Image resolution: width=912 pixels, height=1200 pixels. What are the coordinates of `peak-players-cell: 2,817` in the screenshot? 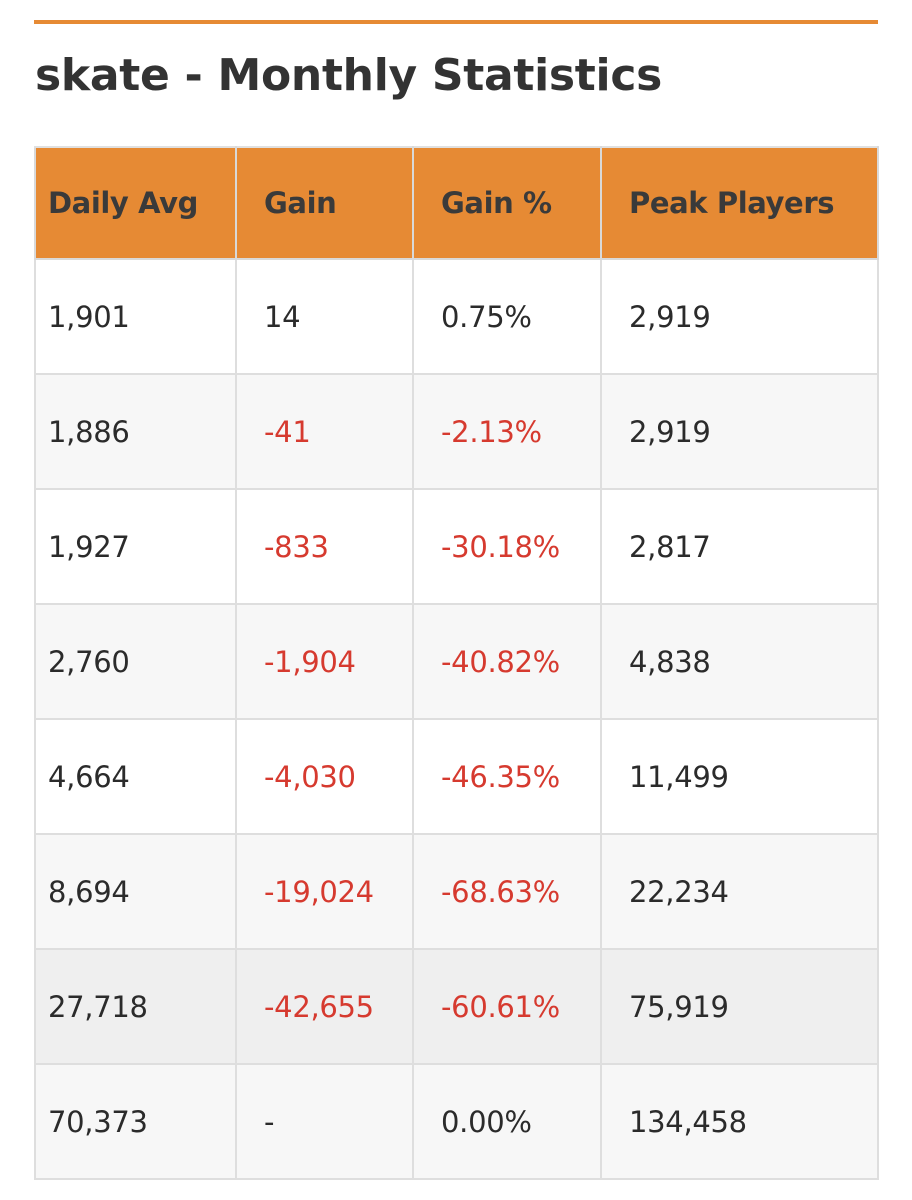 It's located at (739, 546).